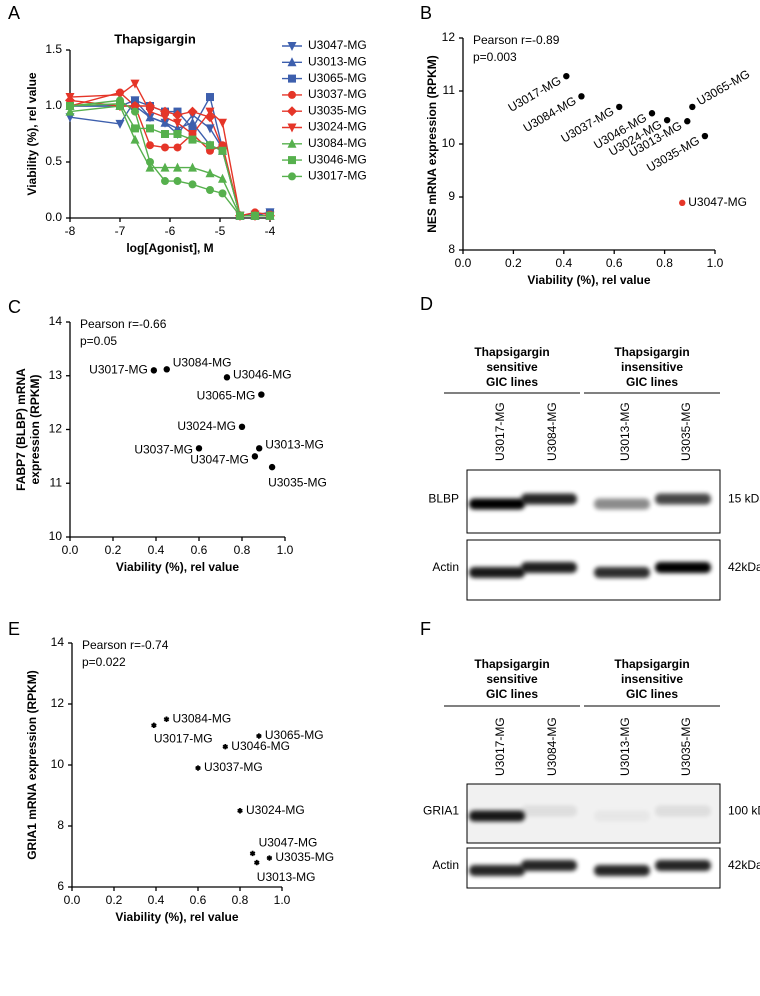 Image resolution: width=760 pixels, height=996 pixels. I want to click on x-tick-label: -6, so click(170, 231).